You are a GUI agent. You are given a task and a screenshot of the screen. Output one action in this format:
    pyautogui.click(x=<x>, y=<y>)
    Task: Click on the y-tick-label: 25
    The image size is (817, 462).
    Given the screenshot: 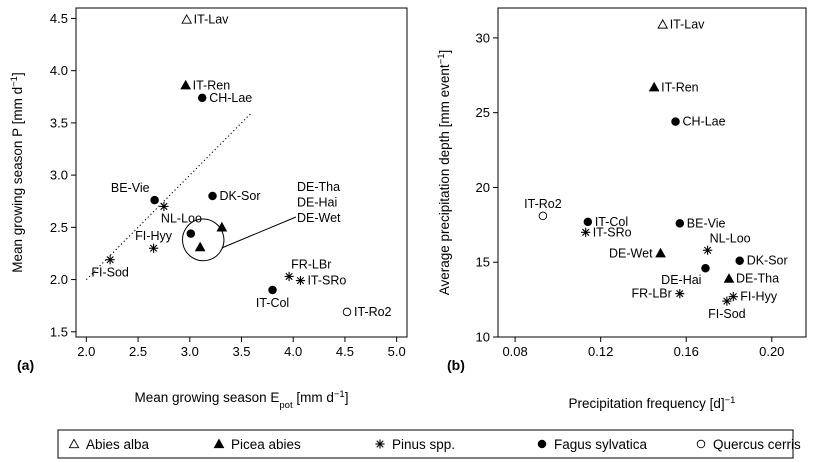 What is the action you would take?
    pyautogui.click(x=483, y=112)
    